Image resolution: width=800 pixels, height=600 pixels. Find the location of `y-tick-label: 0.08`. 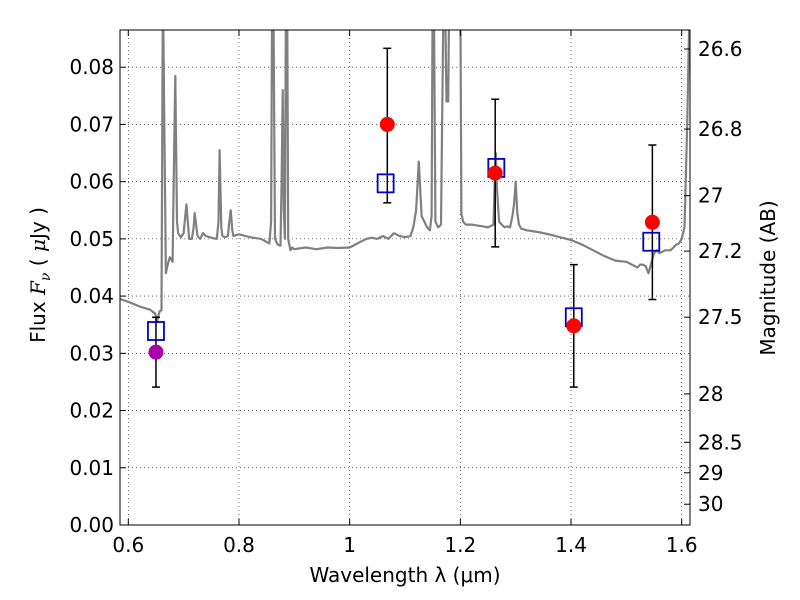

y-tick-label: 0.08 is located at coordinates (91, 67).